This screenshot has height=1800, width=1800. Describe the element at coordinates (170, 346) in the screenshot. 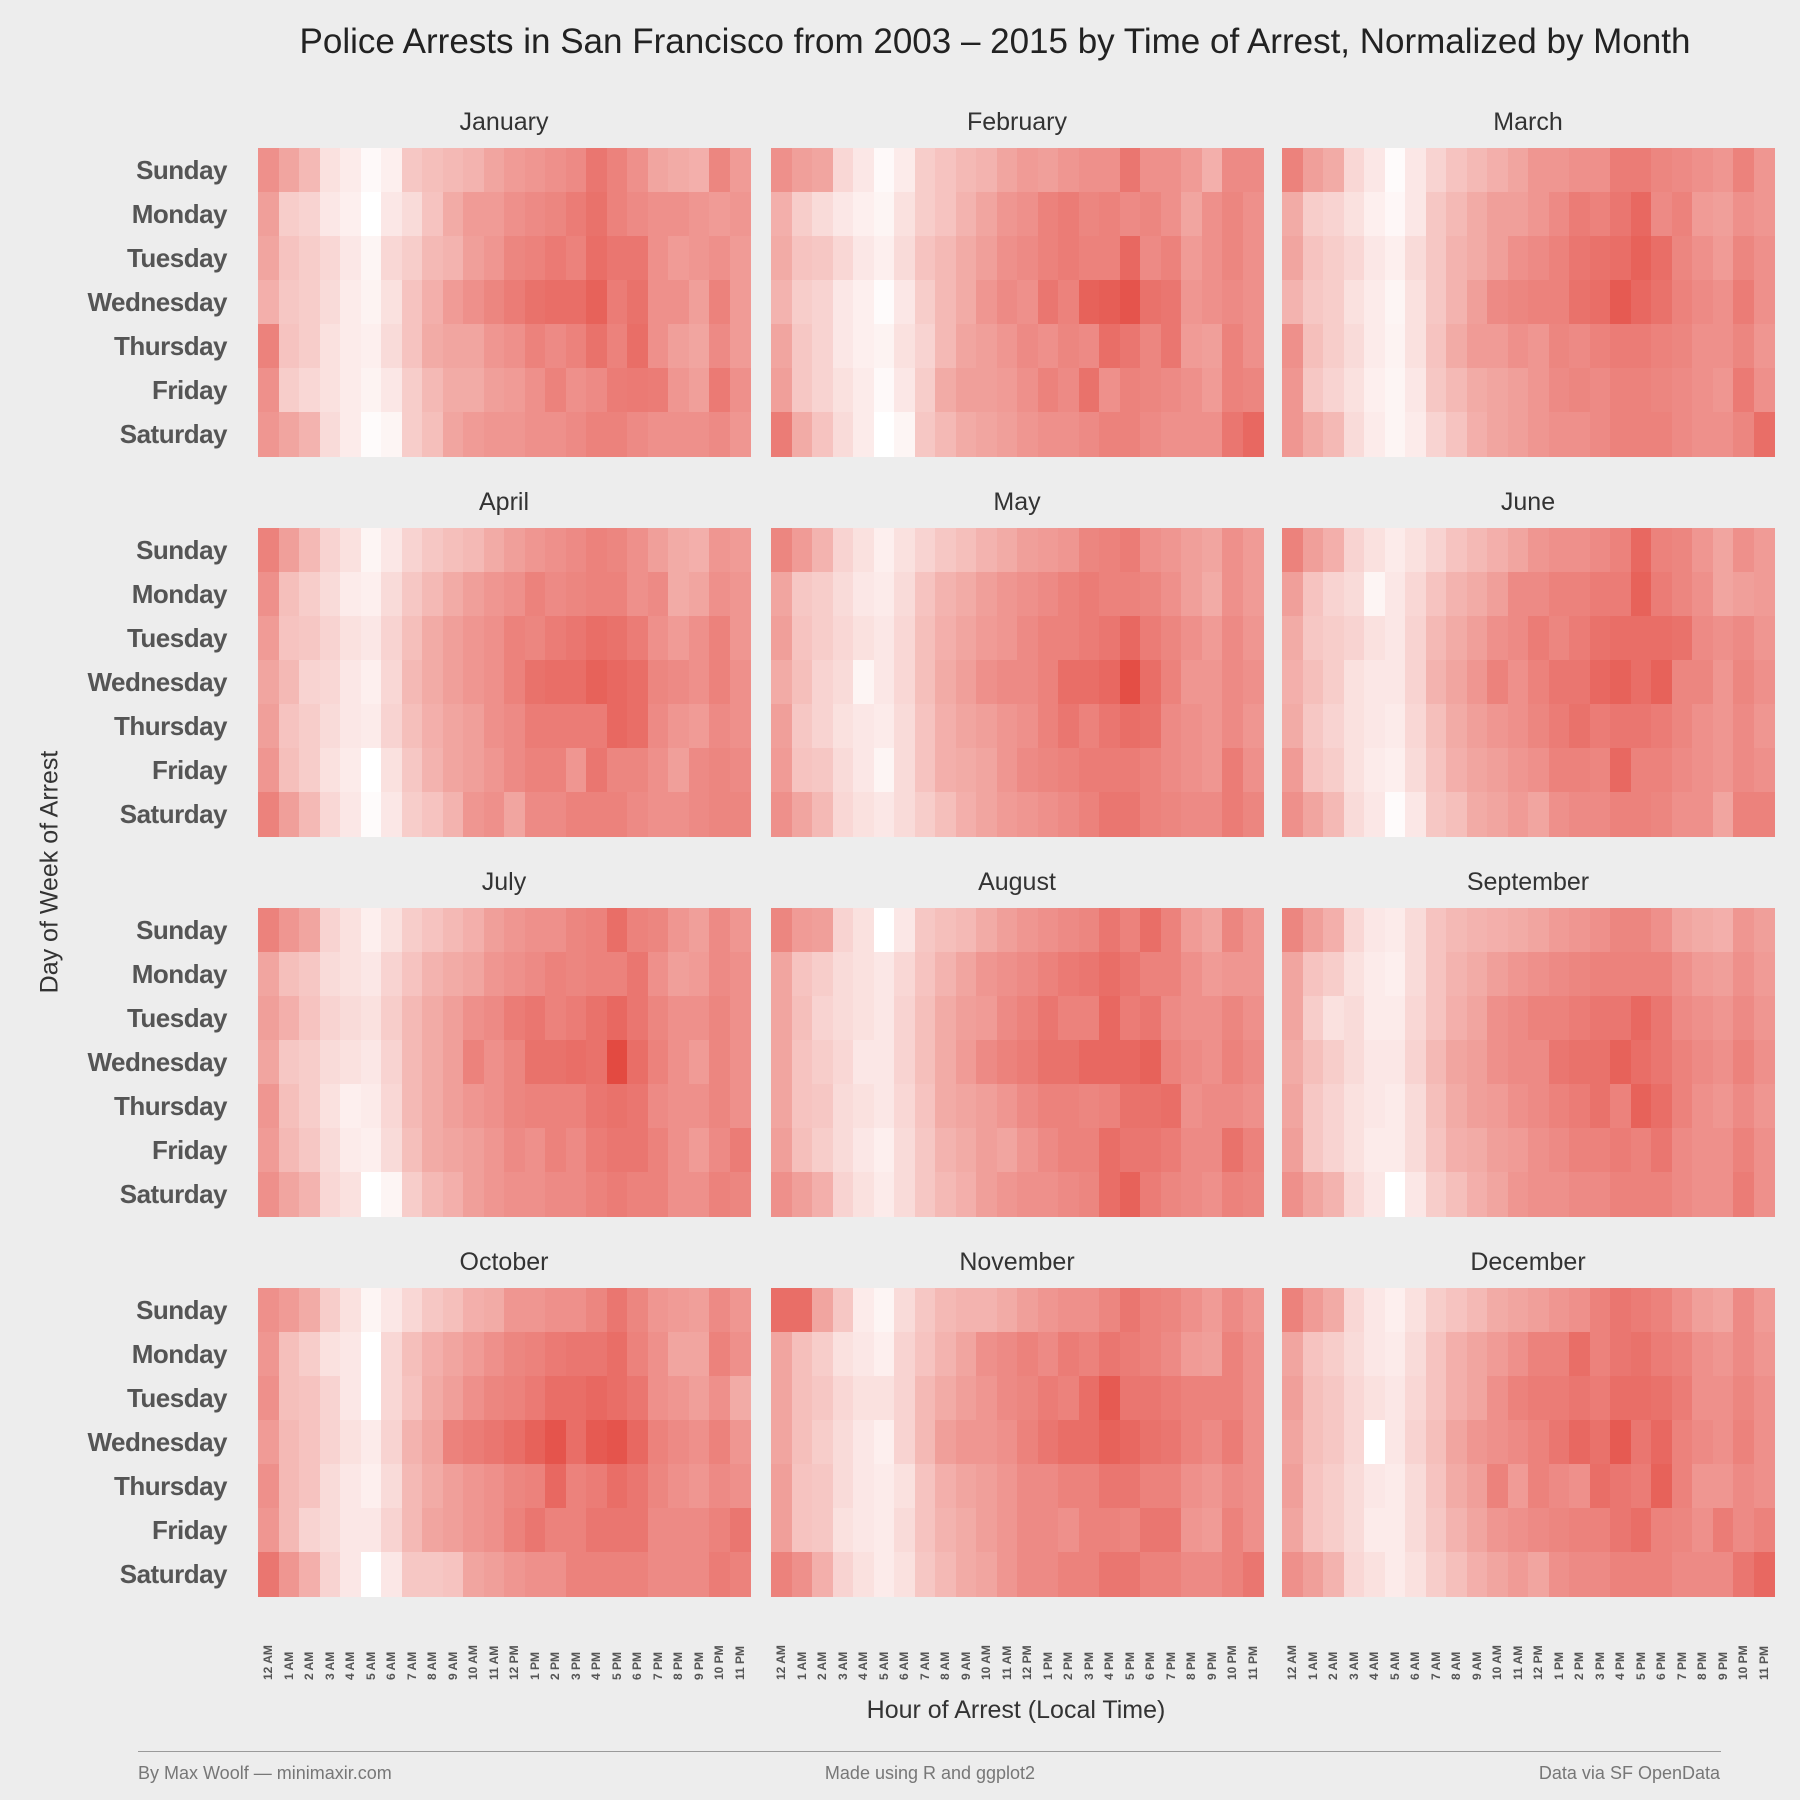

I see `y-tick-label: Thursday` at that location.